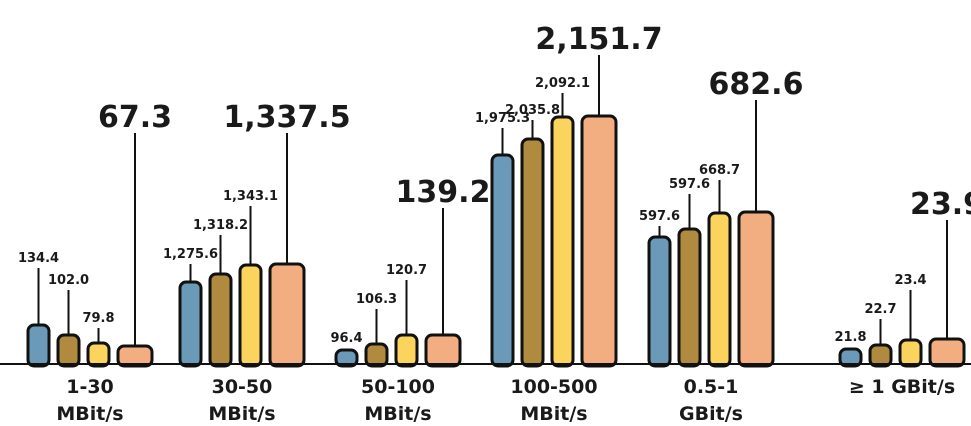 The image size is (971, 426). What do you see at coordinates (553, 387) in the screenshot?
I see `category-label: 100-500` at bounding box center [553, 387].